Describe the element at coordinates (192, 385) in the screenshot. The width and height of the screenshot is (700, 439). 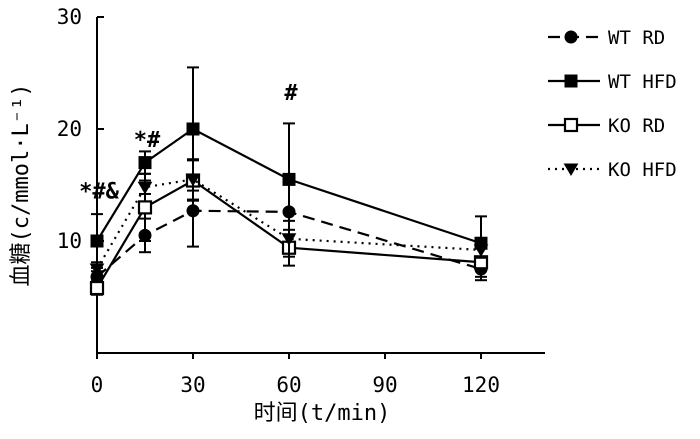
I see `x-tick-label: 30` at that location.